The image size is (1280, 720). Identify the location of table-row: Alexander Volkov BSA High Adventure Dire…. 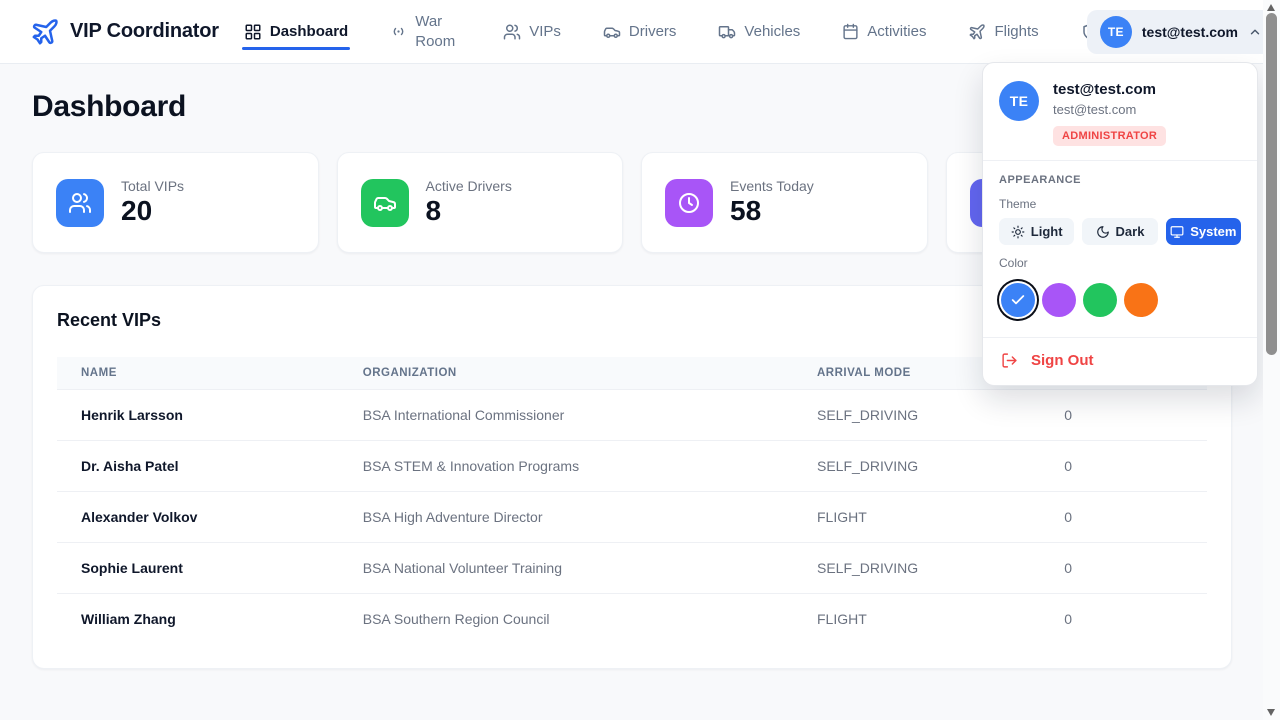
(632, 517).